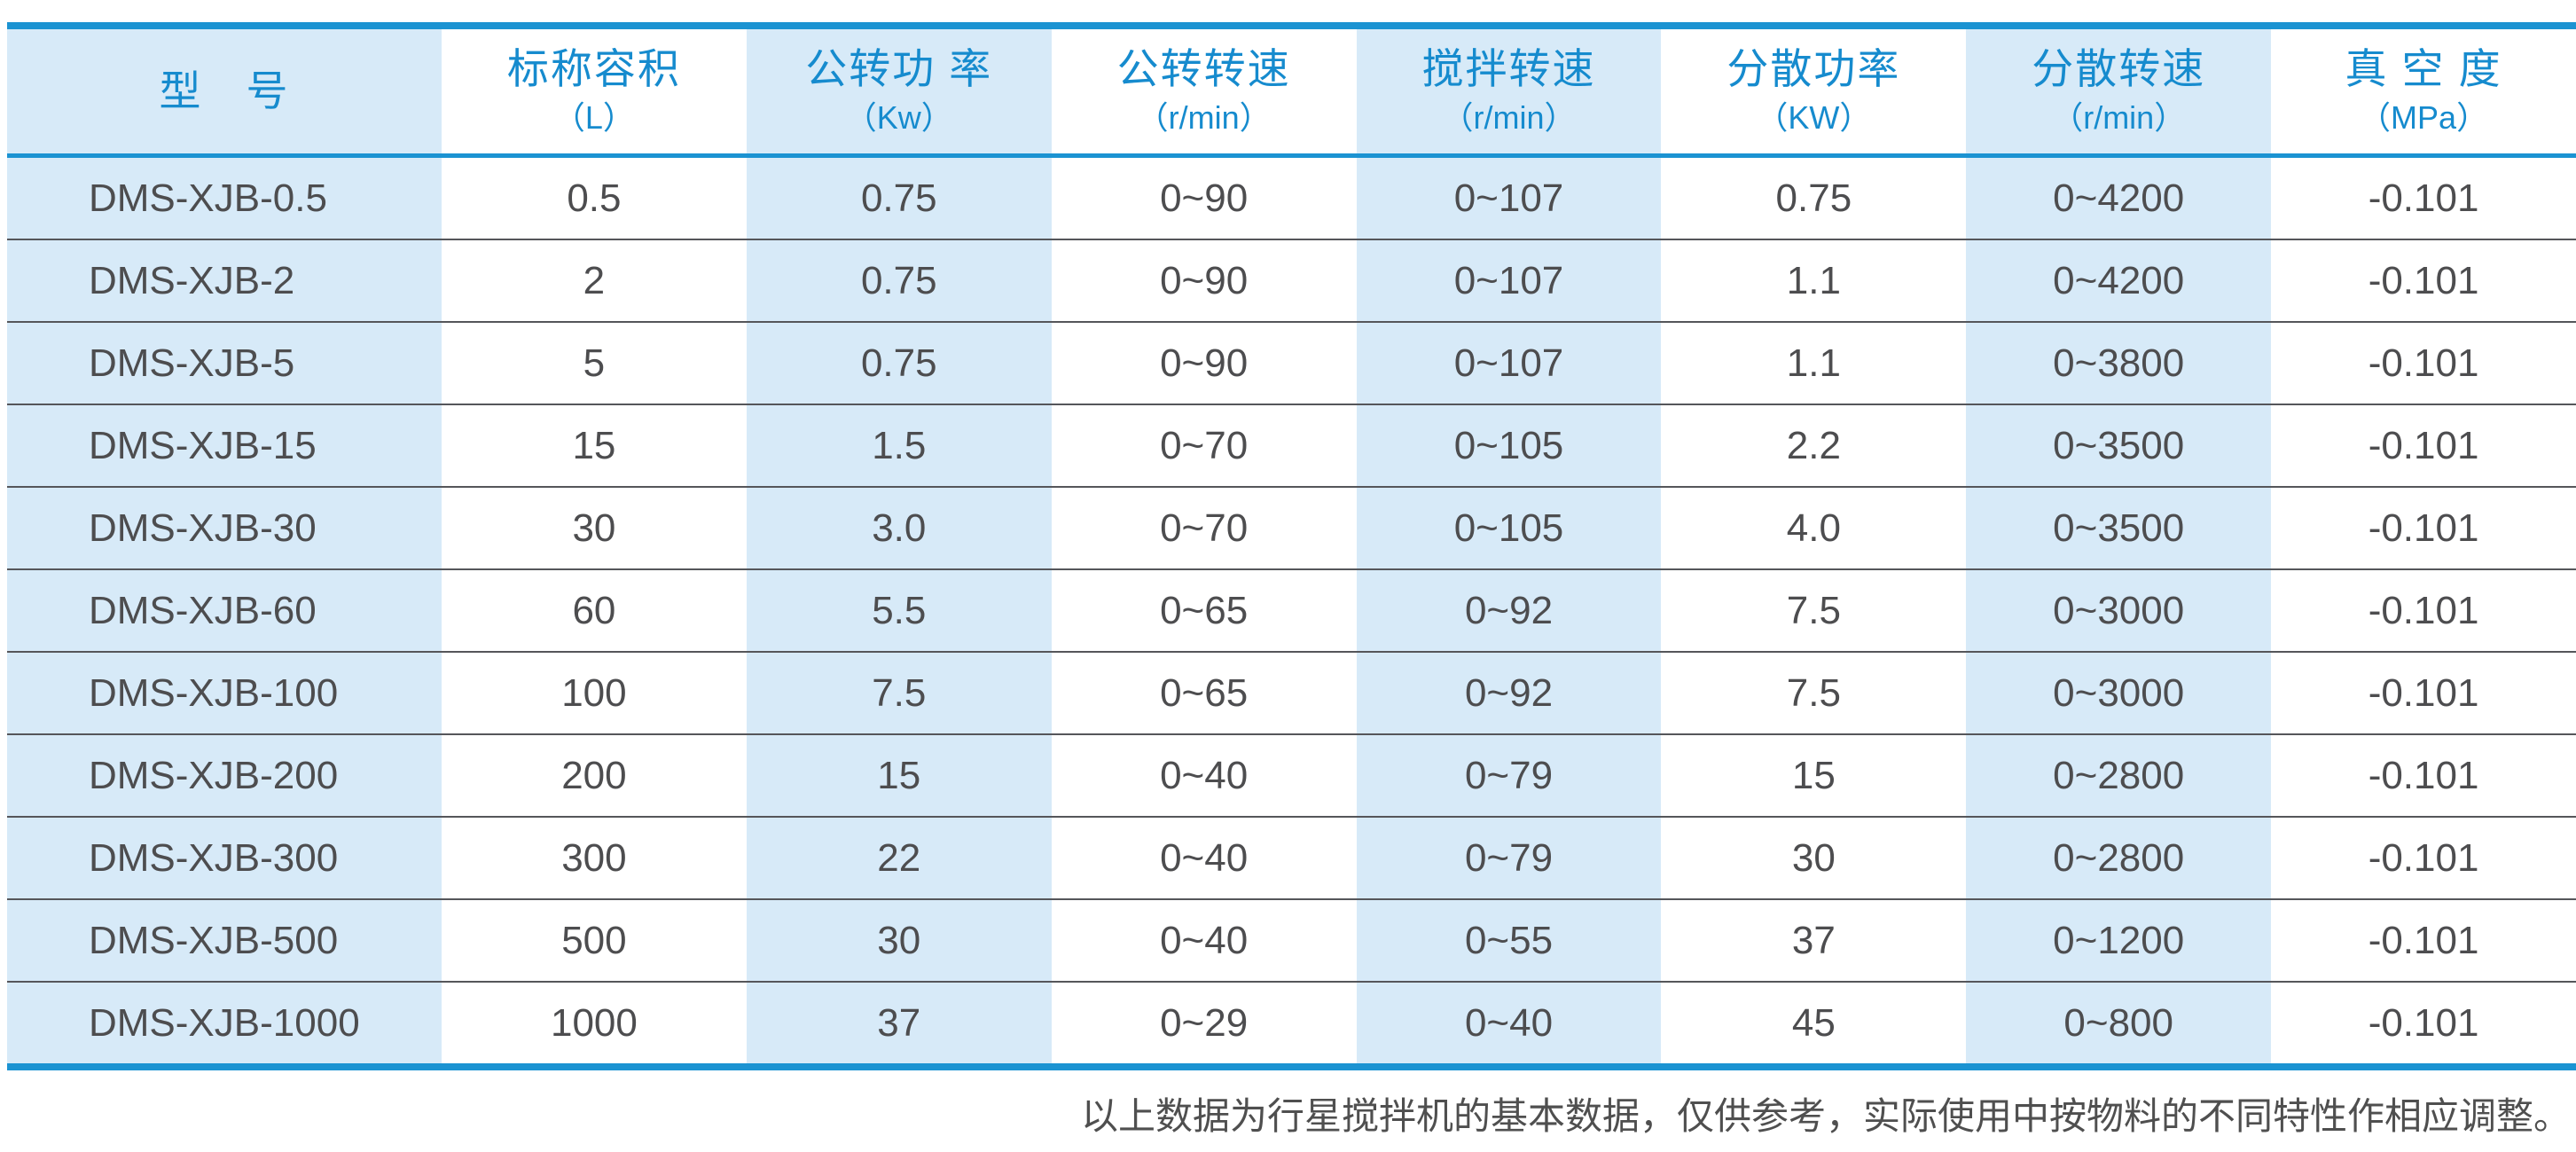 The image size is (2576, 1152). I want to click on value-cell: 0~92, so click(1509, 693).